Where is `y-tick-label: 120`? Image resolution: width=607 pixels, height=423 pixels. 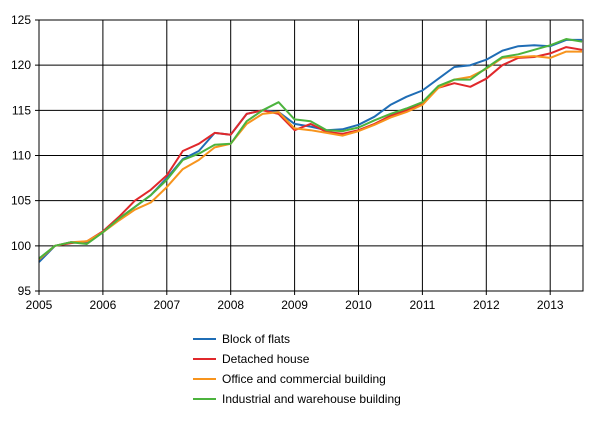
y-tick-label: 120 is located at coordinates (21, 65).